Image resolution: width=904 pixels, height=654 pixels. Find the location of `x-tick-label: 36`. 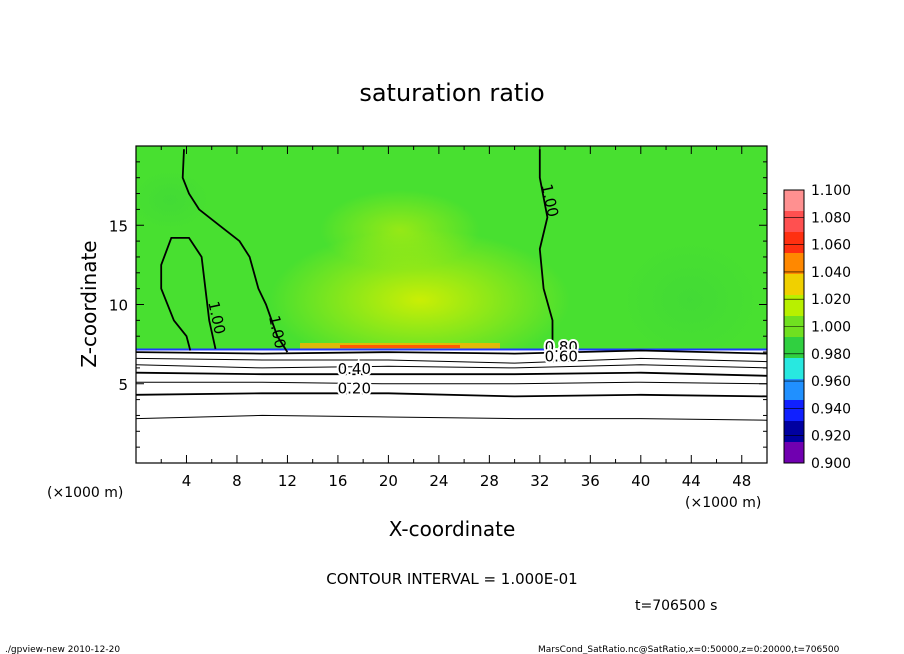

x-tick-label: 36 is located at coordinates (590, 481).